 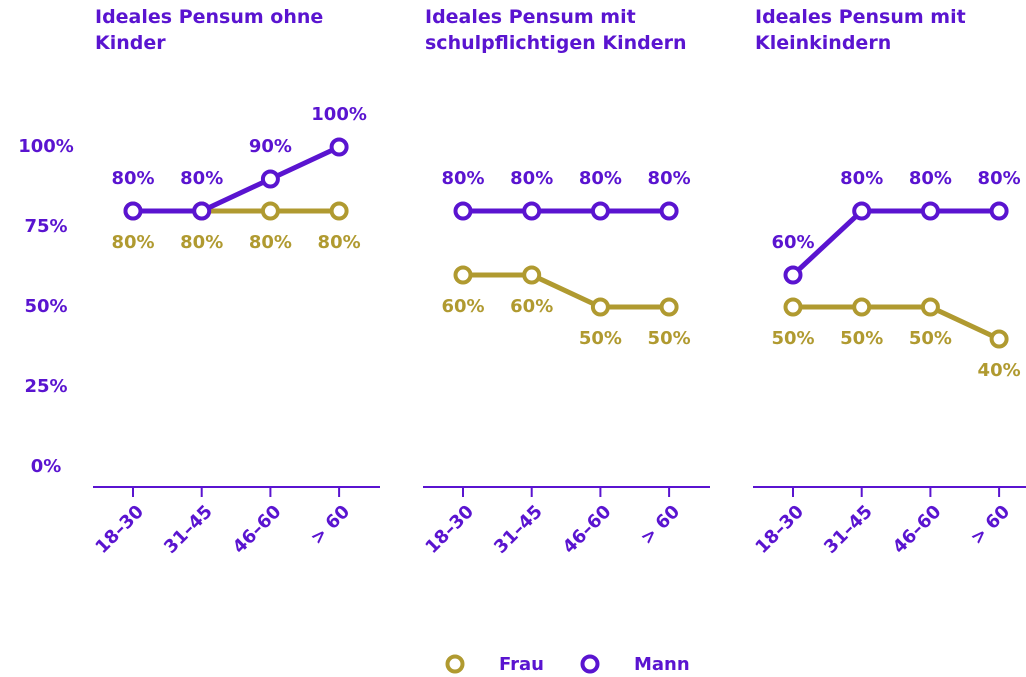 I want to click on y-tick-label: 0%, so click(x=46, y=466).